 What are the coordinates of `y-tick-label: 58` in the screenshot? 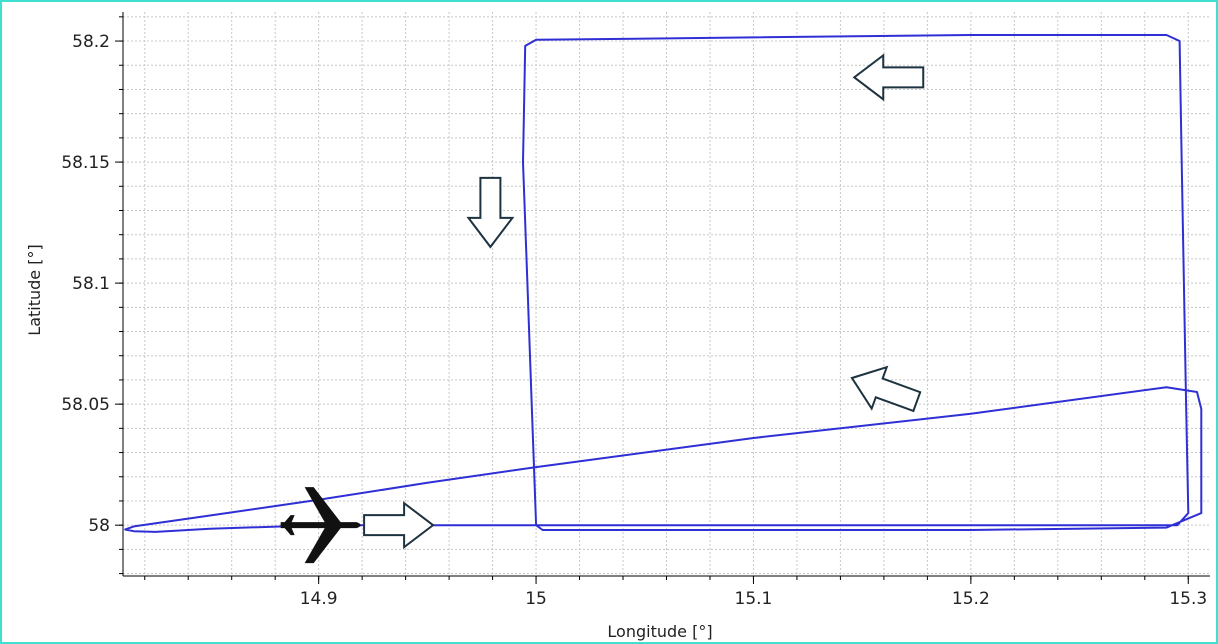 It's located at (99, 526).